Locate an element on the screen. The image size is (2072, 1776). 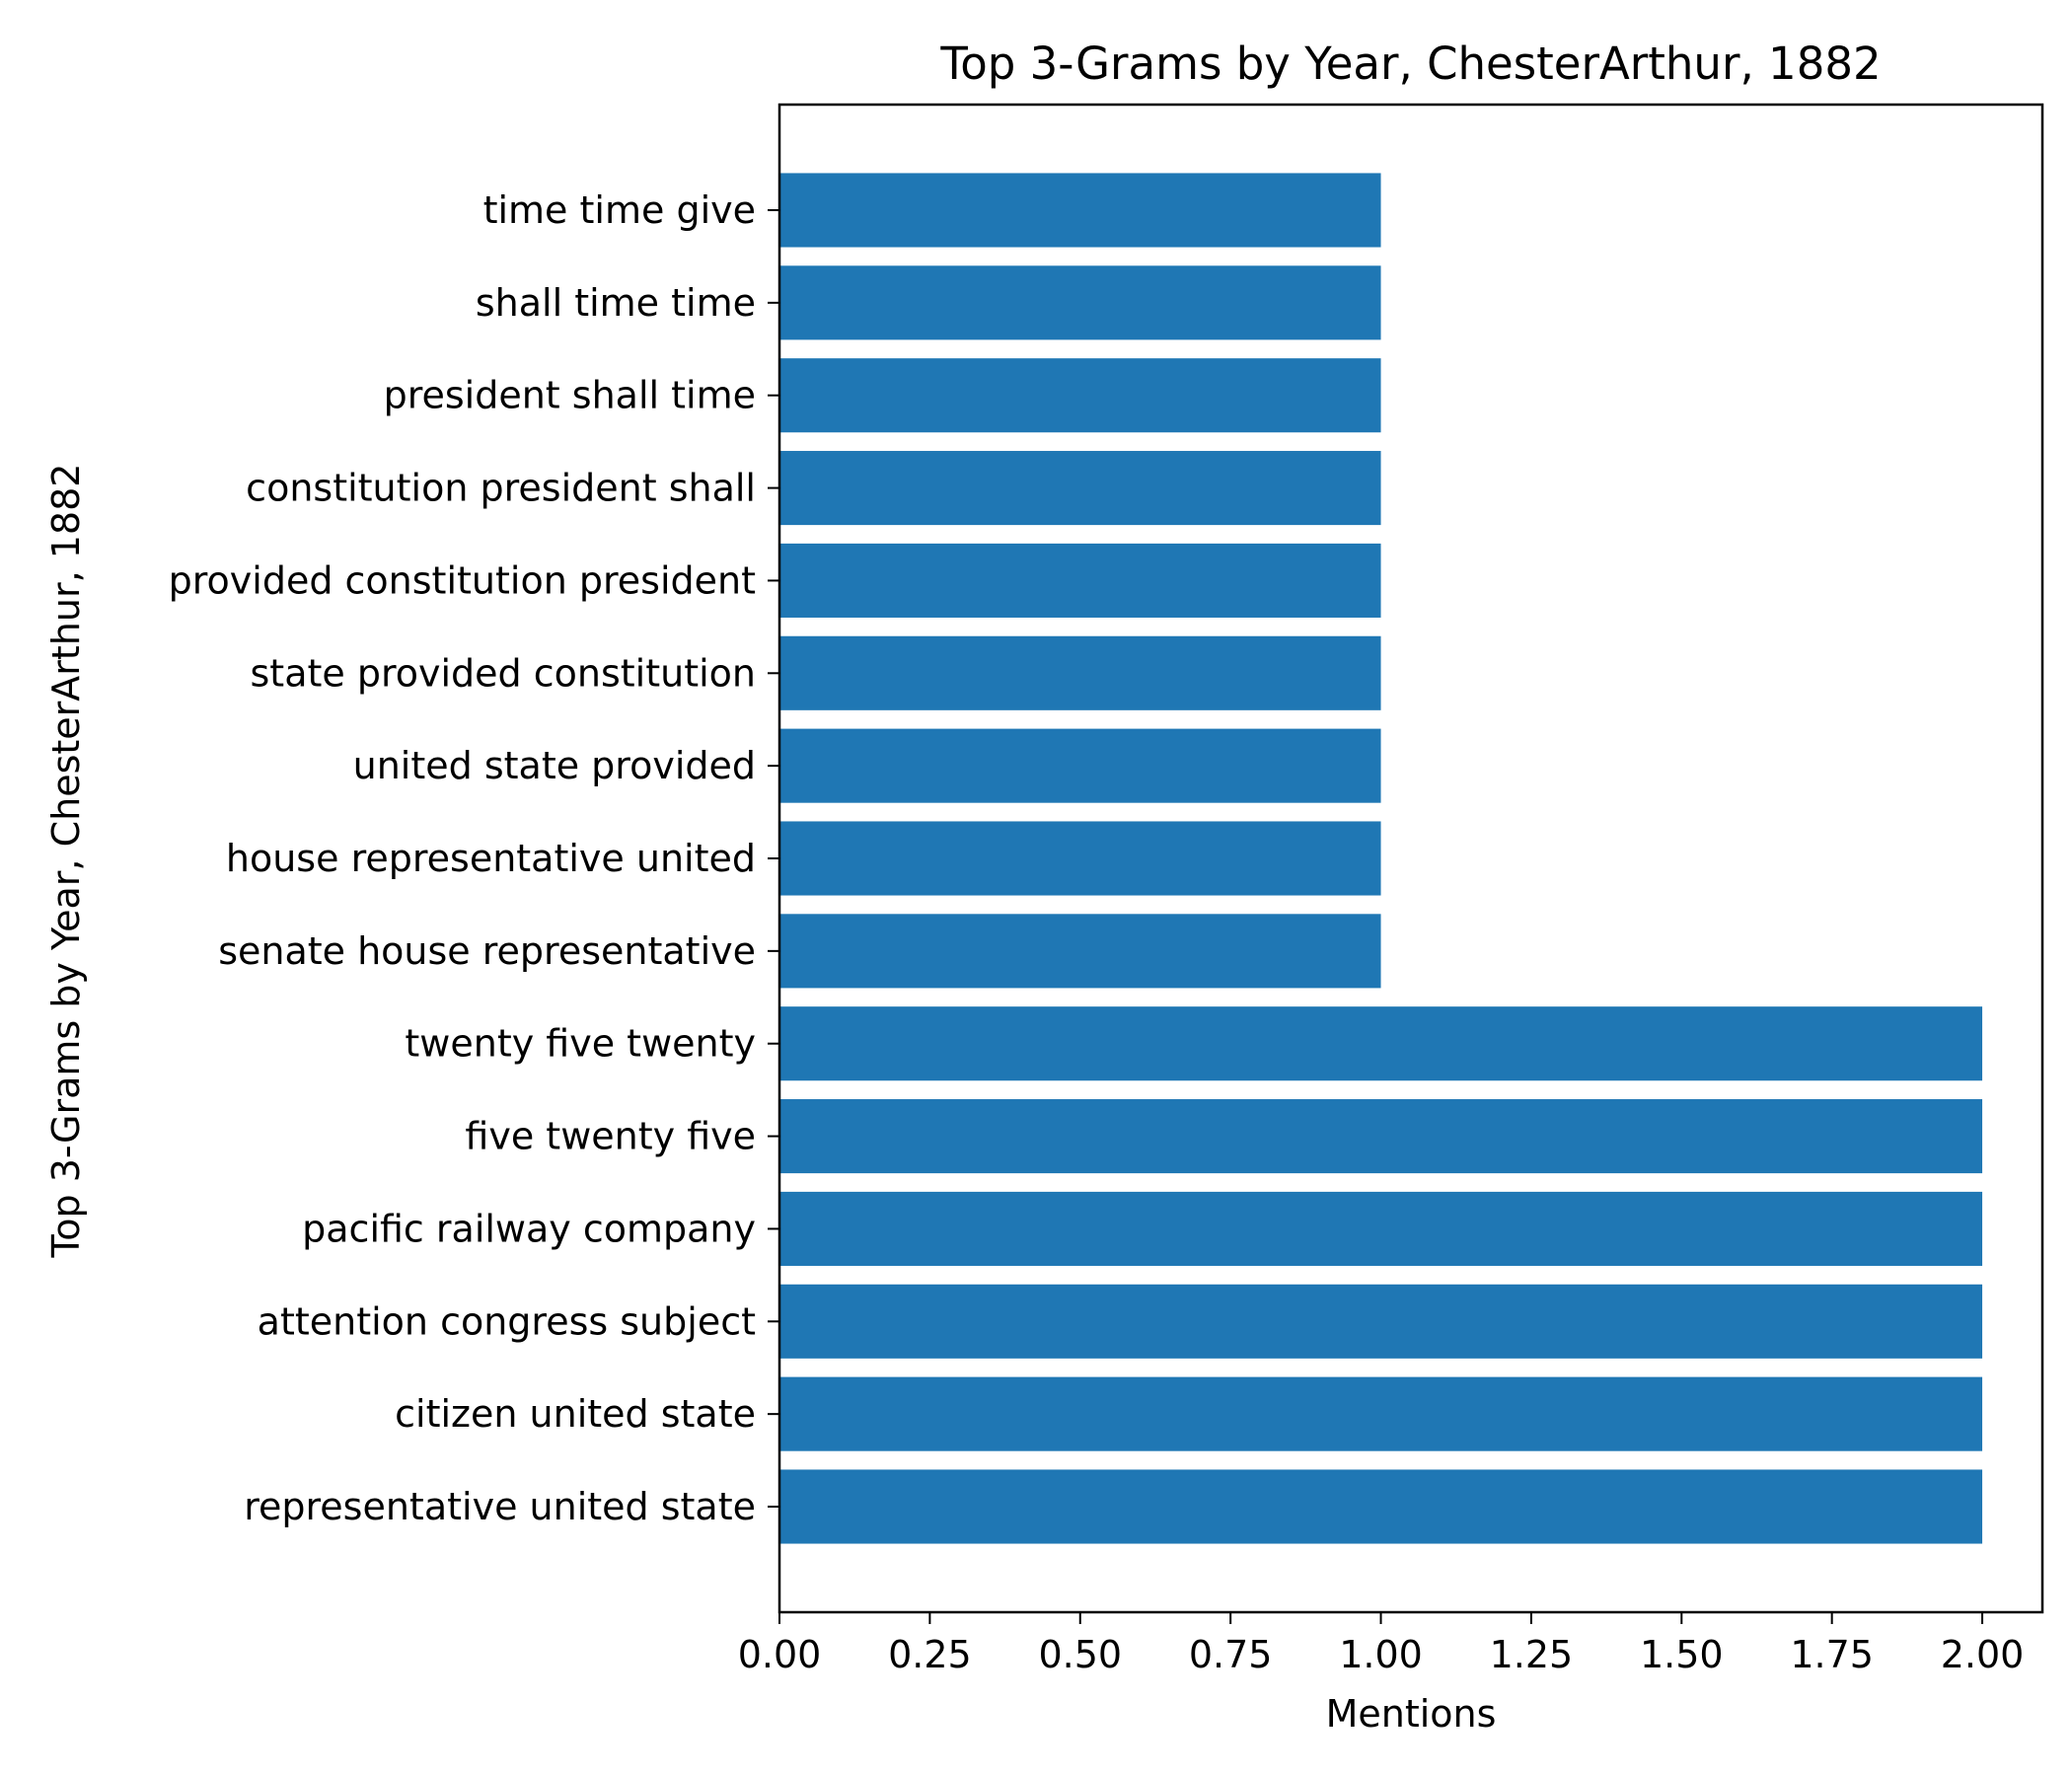
x-tick-label: 0.00 is located at coordinates (780, 1655).